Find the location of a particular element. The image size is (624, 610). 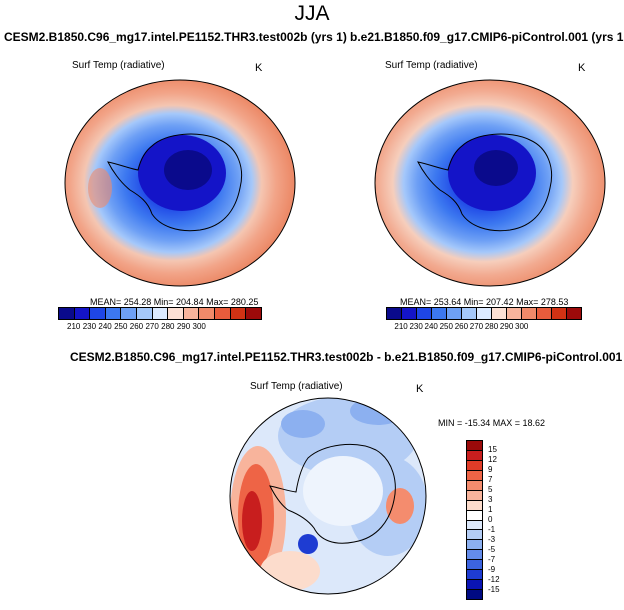

colorbar-tick-label: 15 is located at coordinates (492, 449).